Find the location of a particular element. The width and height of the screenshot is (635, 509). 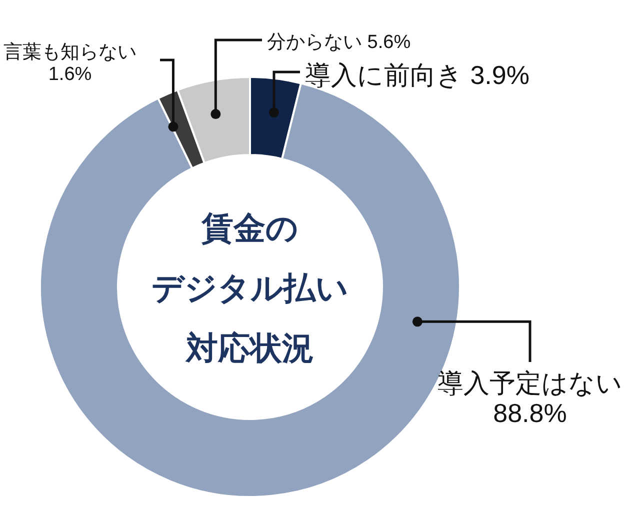

slice-label: 導入予定はない is located at coordinates (530, 383).